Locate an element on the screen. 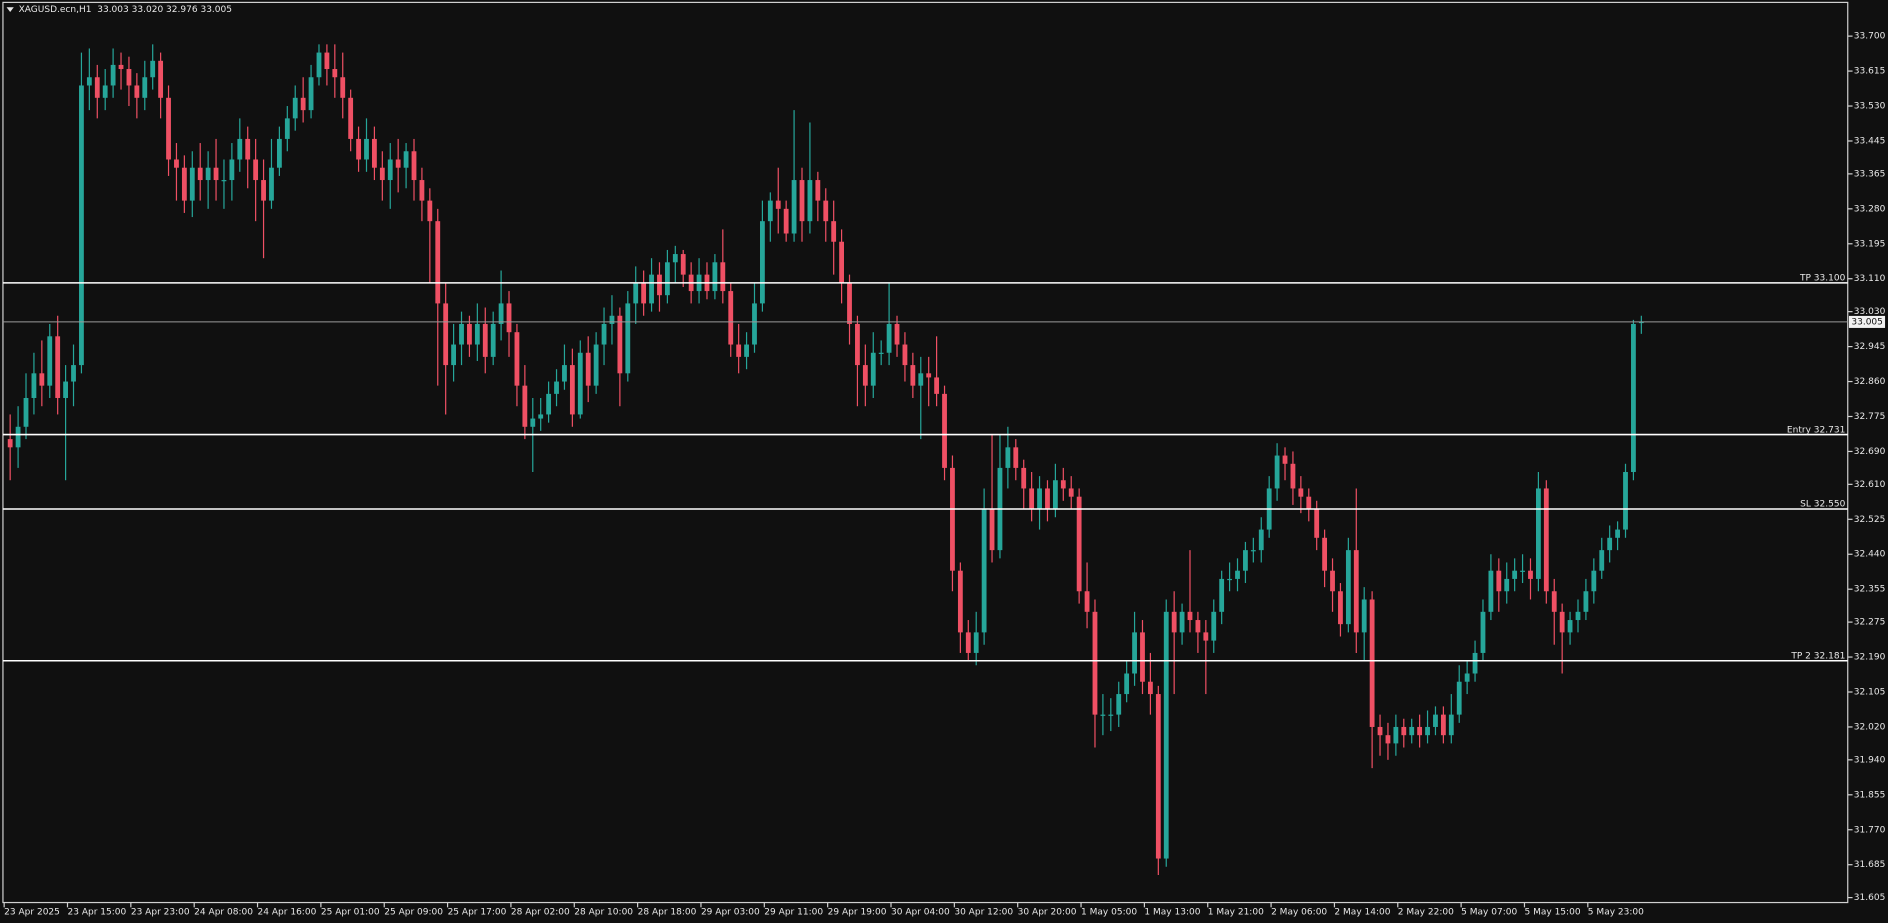 The image size is (1888, 923). x-tick-label: 25 Apr 01:00 is located at coordinates (350, 913).